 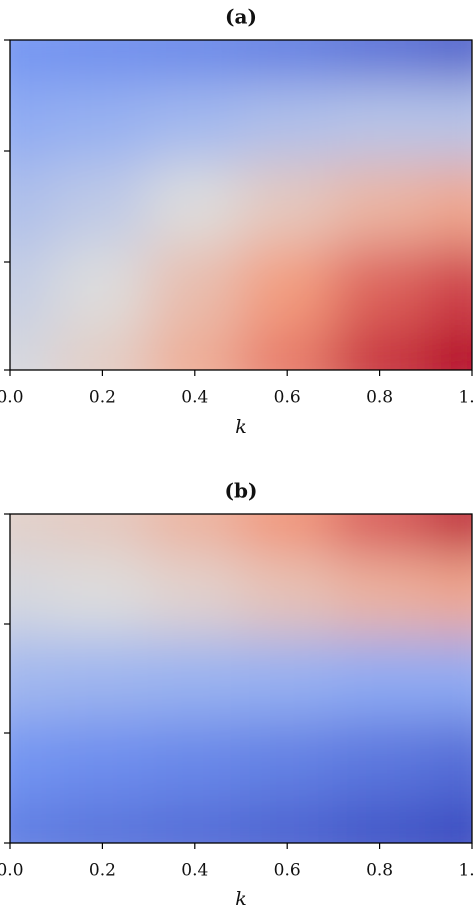 What do you see at coordinates (7, 441) in the screenshot?
I see `y-ticks` at bounding box center [7, 441].